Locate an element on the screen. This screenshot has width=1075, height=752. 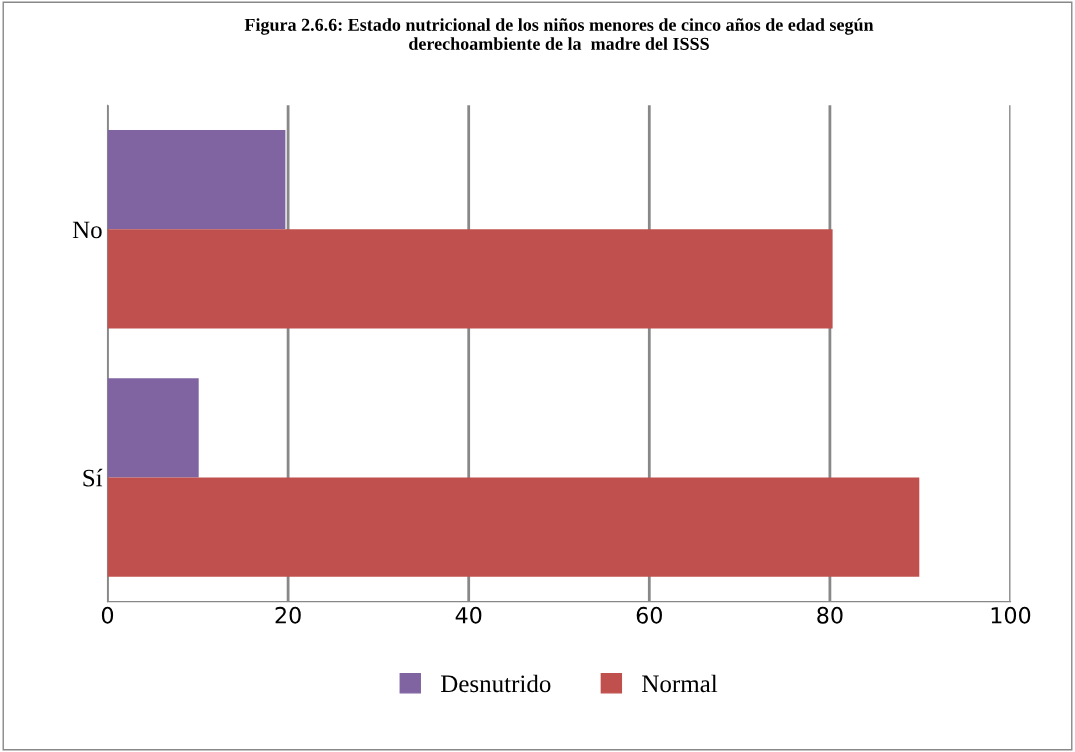
legend-label: Desnutrido is located at coordinates (495, 683).